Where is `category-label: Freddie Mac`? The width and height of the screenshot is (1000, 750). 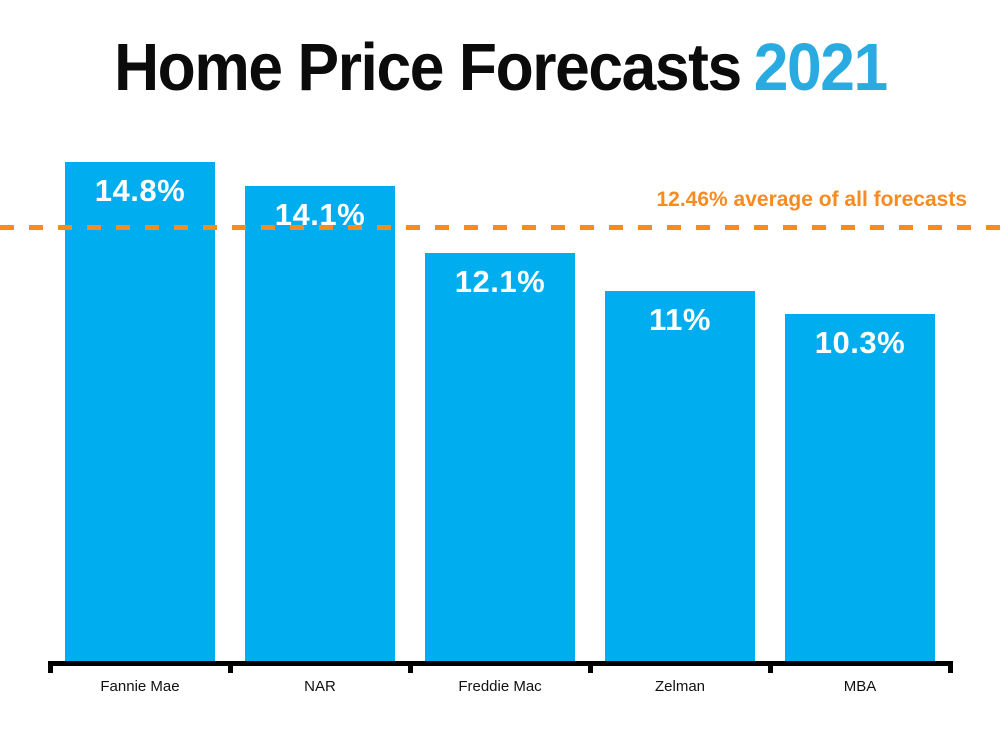 category-label: Freddie Mac is located at coordinates (500, 686).